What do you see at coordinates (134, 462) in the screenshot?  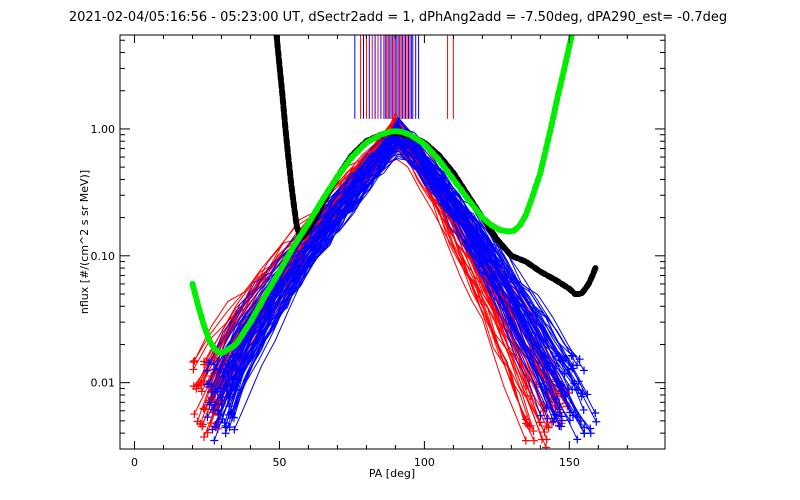 I see `x-tick-label: 0` at bounding box center [134, 462].